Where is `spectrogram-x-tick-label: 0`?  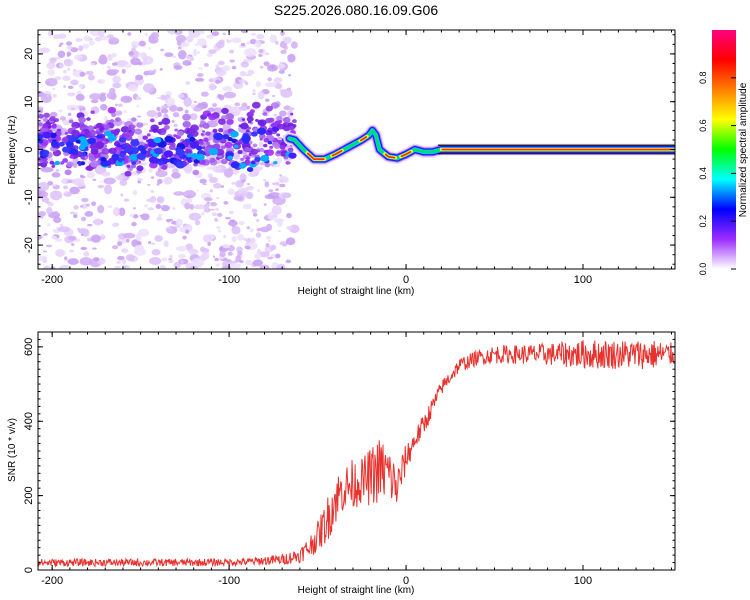
spectrogram-x-tick-label: 0 is located at coordinates (406, 280).